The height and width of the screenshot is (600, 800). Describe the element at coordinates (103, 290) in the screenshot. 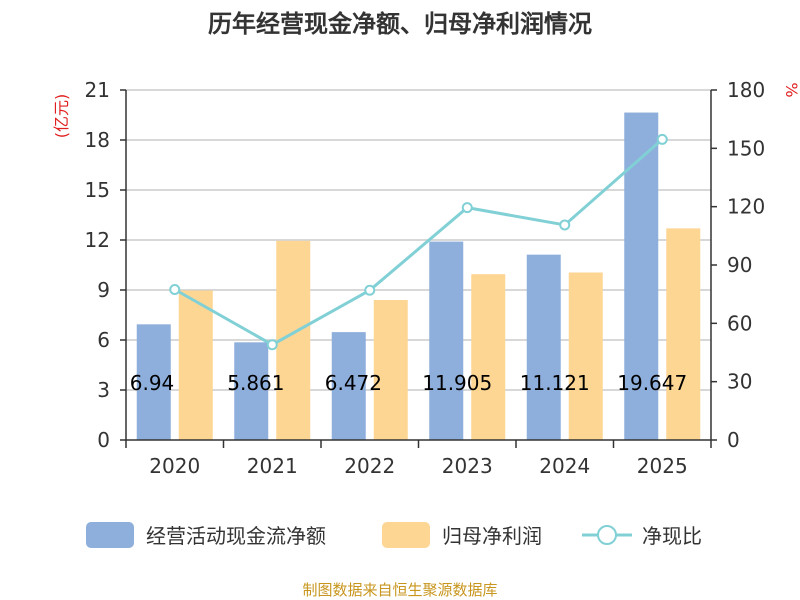

I see `y-left-tick-label: 9` at that location.